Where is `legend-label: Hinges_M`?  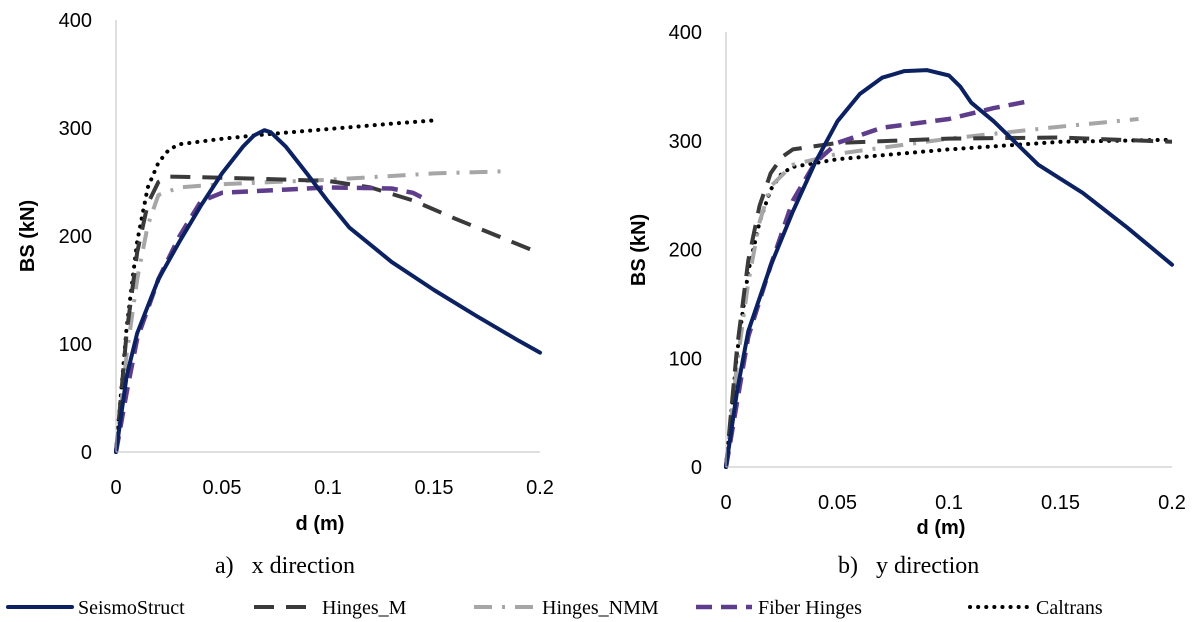 legend-label: Hinges_M is located at coordinates (364, 608).